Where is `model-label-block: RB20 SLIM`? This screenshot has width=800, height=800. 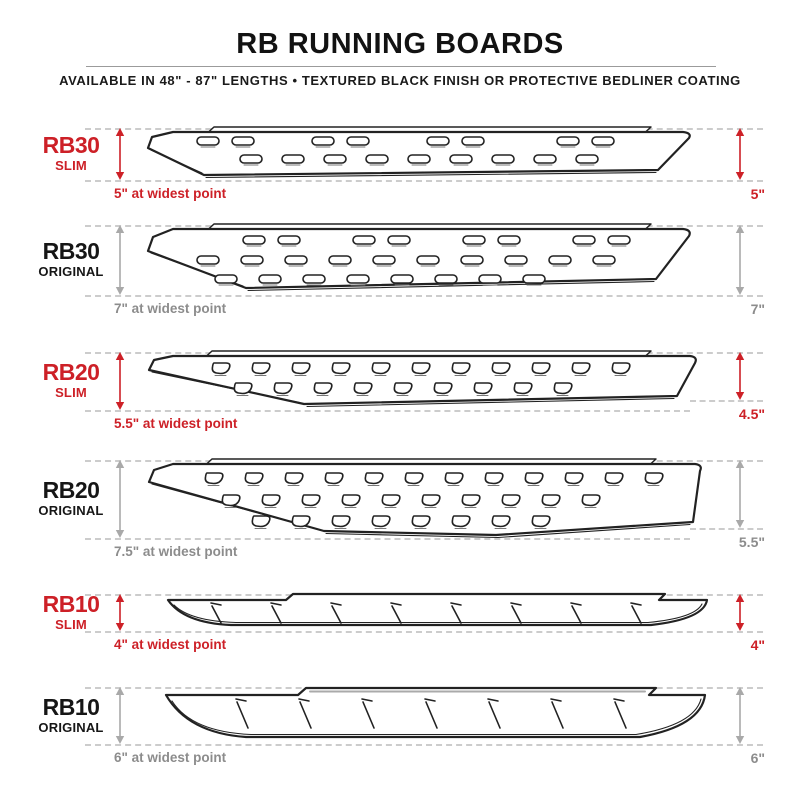
model-label-block: RB20 SLIM is located at coordinates (71, 379).